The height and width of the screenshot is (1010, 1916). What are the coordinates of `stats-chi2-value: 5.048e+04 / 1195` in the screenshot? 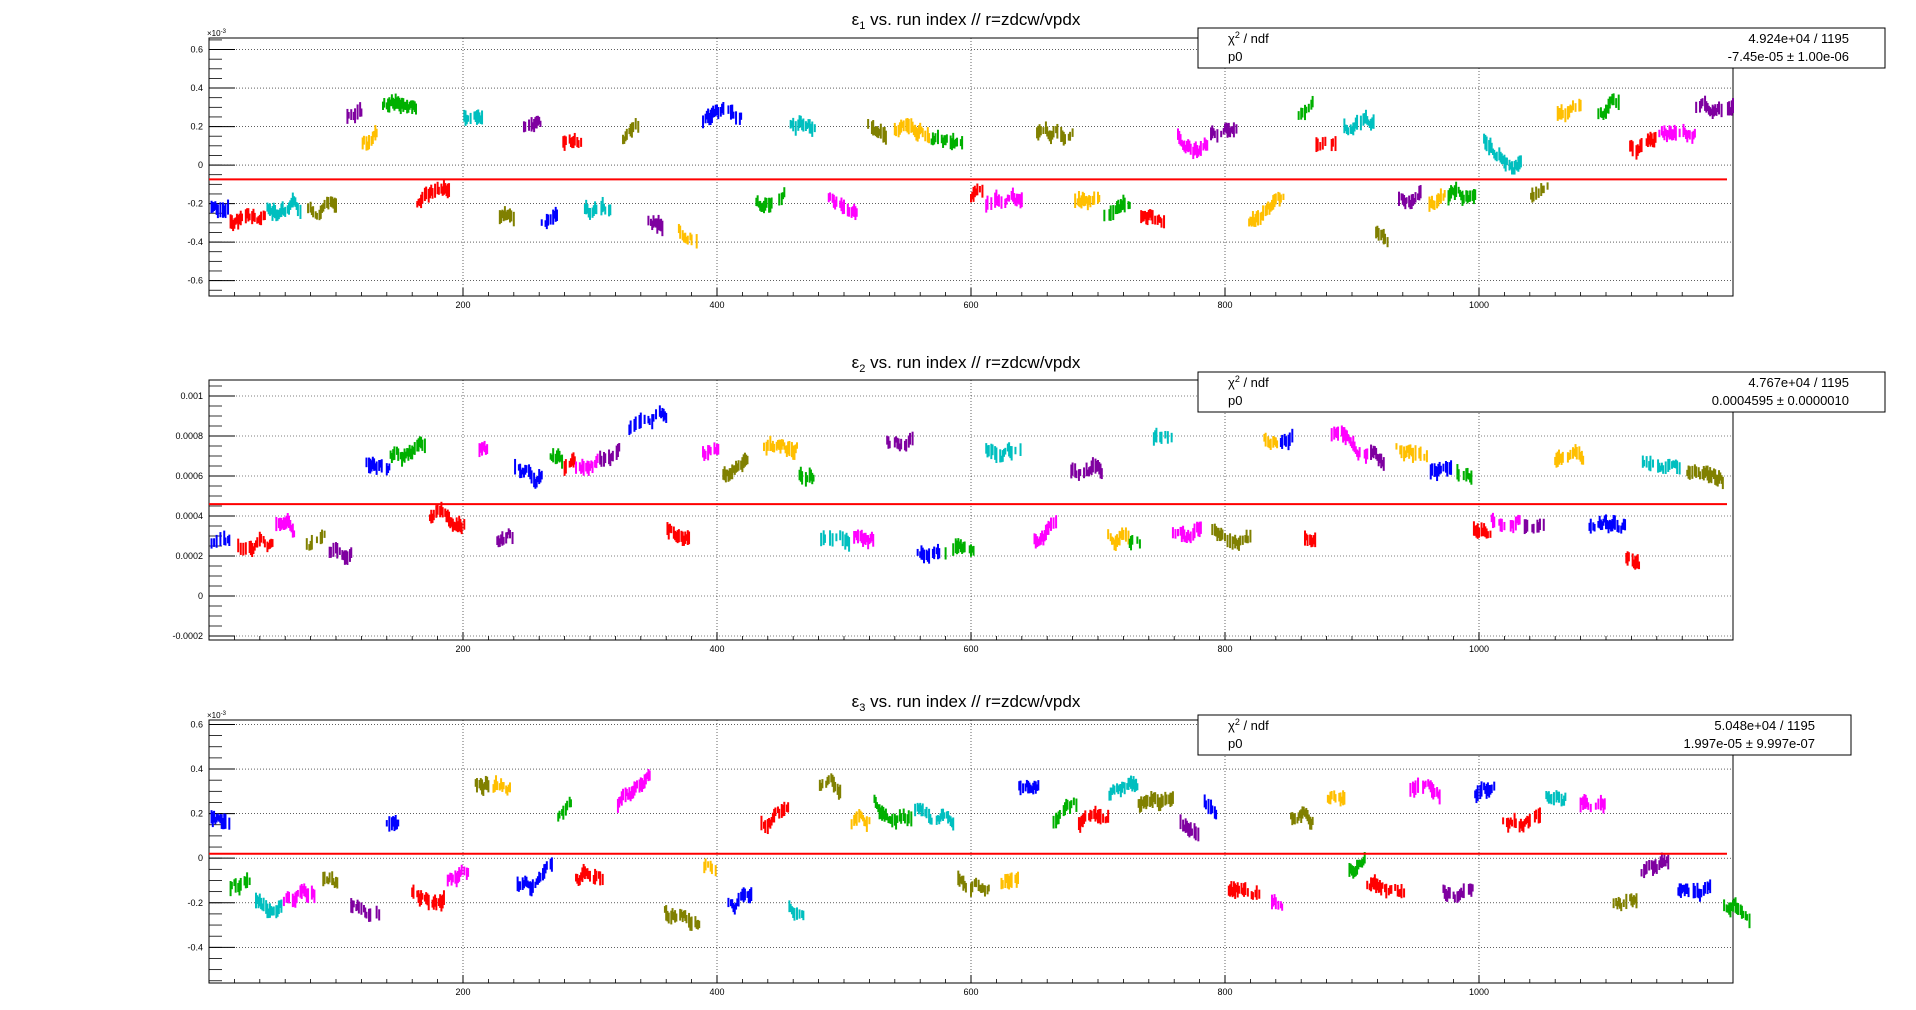 It's located at (1764, 725).